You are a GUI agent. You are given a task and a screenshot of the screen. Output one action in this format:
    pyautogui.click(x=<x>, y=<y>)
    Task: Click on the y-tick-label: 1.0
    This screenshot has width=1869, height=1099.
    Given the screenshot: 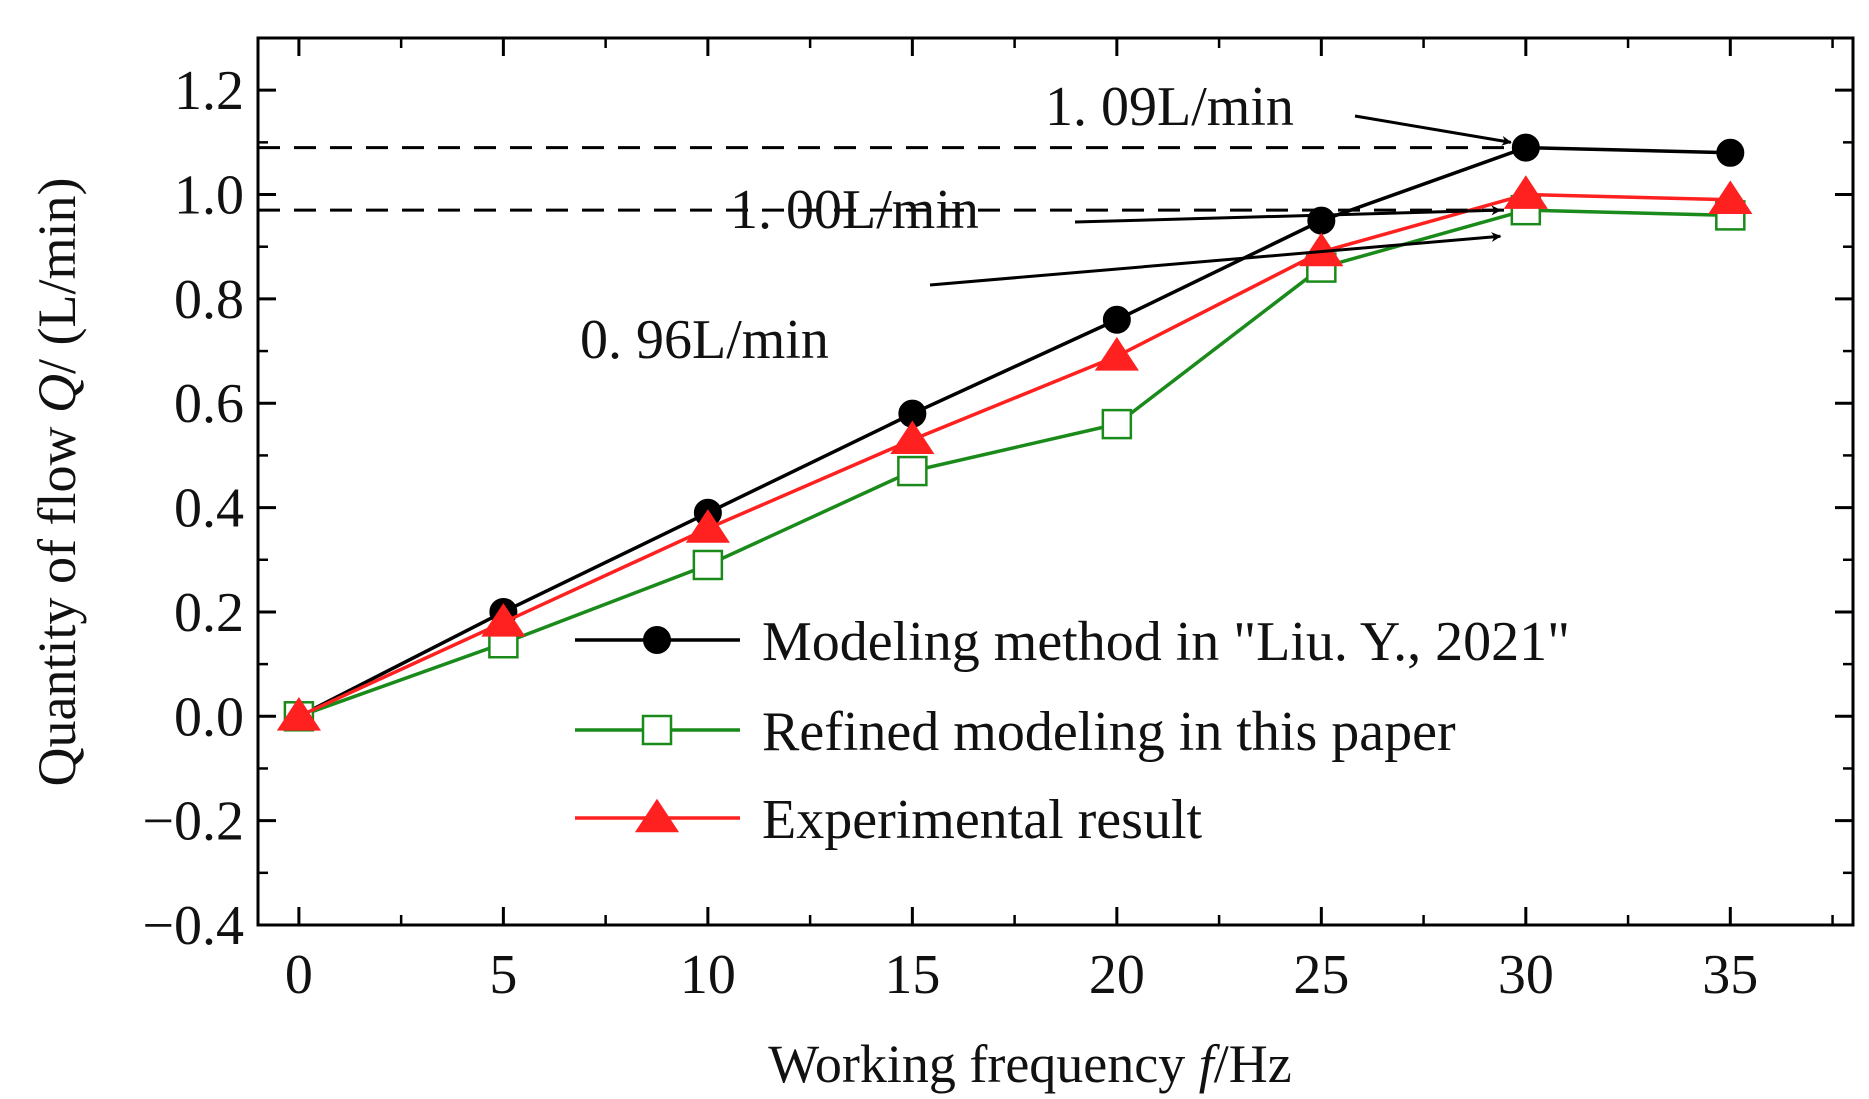 What is the action you would take?
    pyautogui.click(x=209, y=196)
    